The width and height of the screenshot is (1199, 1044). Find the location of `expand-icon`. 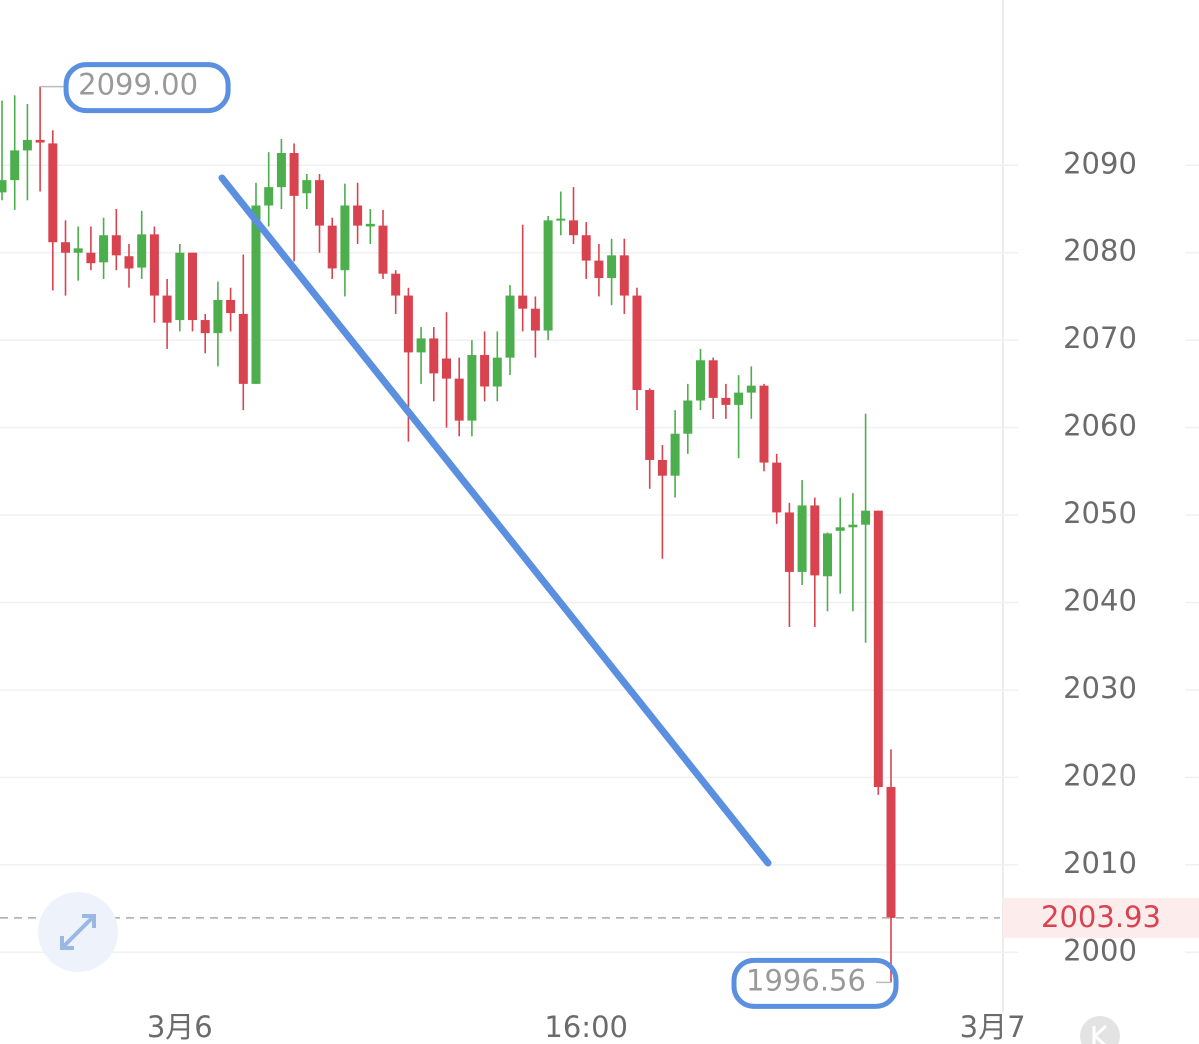

expand-icon is located at coordinates (78, 932).